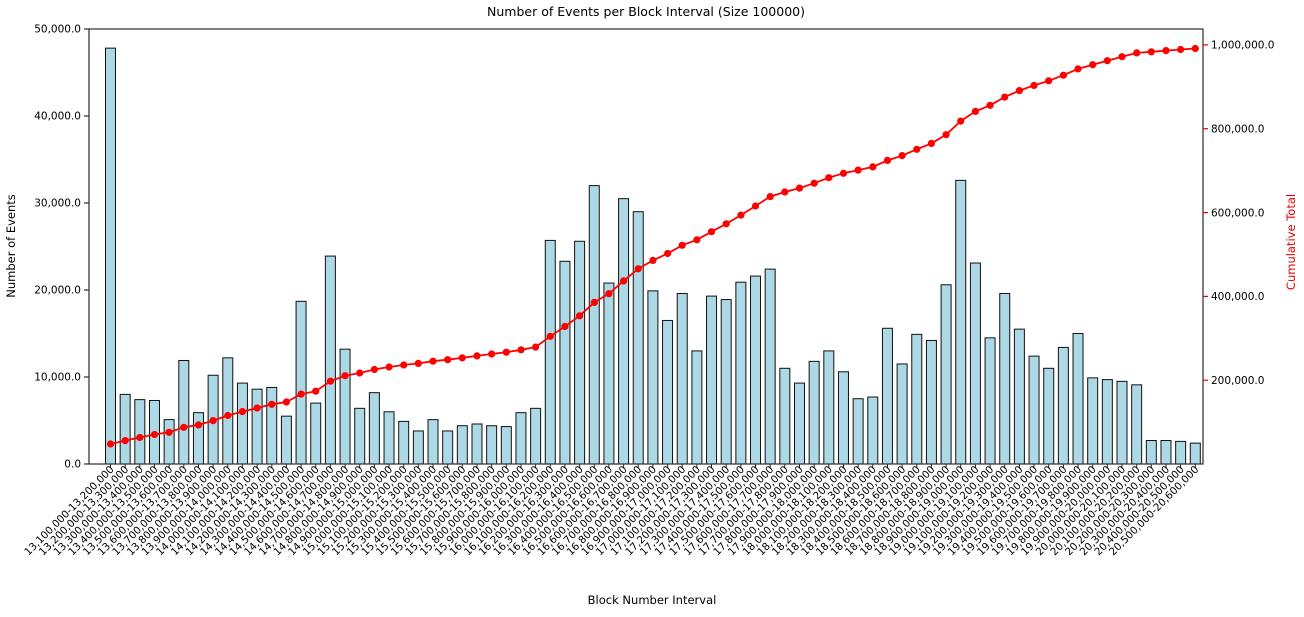  What do you see at coordinates (11, 246) in the screenshot?
I see `y-axis-label-left: Number of Events` at bounding box center [11, 246].